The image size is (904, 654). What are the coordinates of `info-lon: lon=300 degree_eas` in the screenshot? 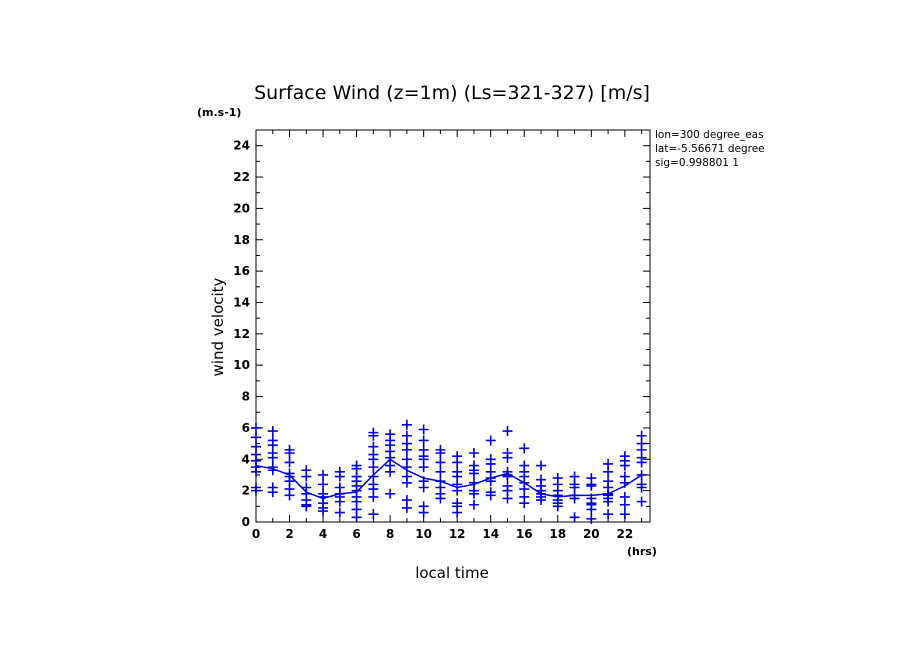 It's located at (709, 135).